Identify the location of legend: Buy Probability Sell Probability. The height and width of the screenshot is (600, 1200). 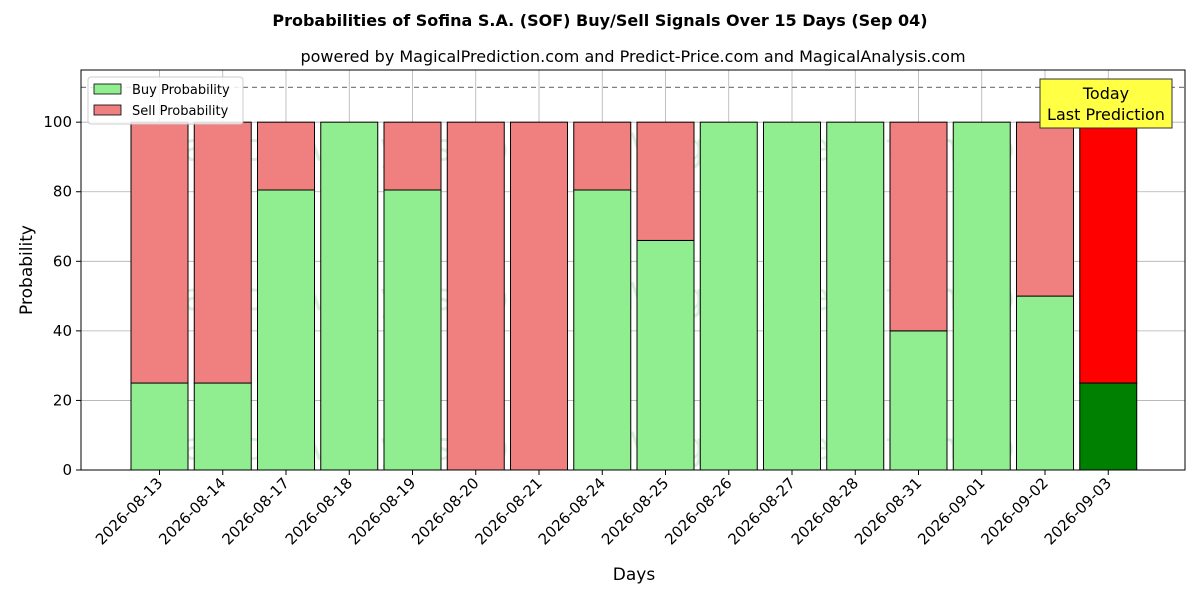
(165, 100).